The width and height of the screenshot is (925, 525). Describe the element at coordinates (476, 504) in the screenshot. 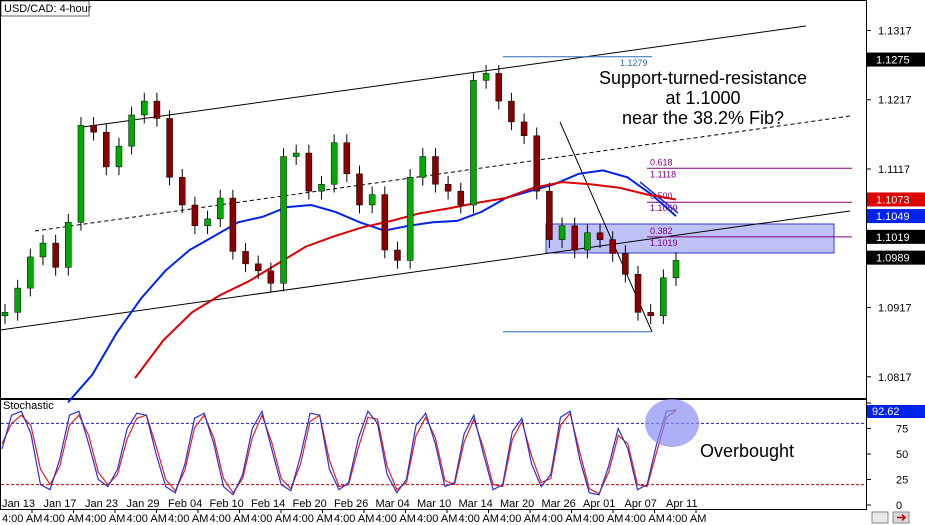

I see `date-label: Mar 14` at that location.